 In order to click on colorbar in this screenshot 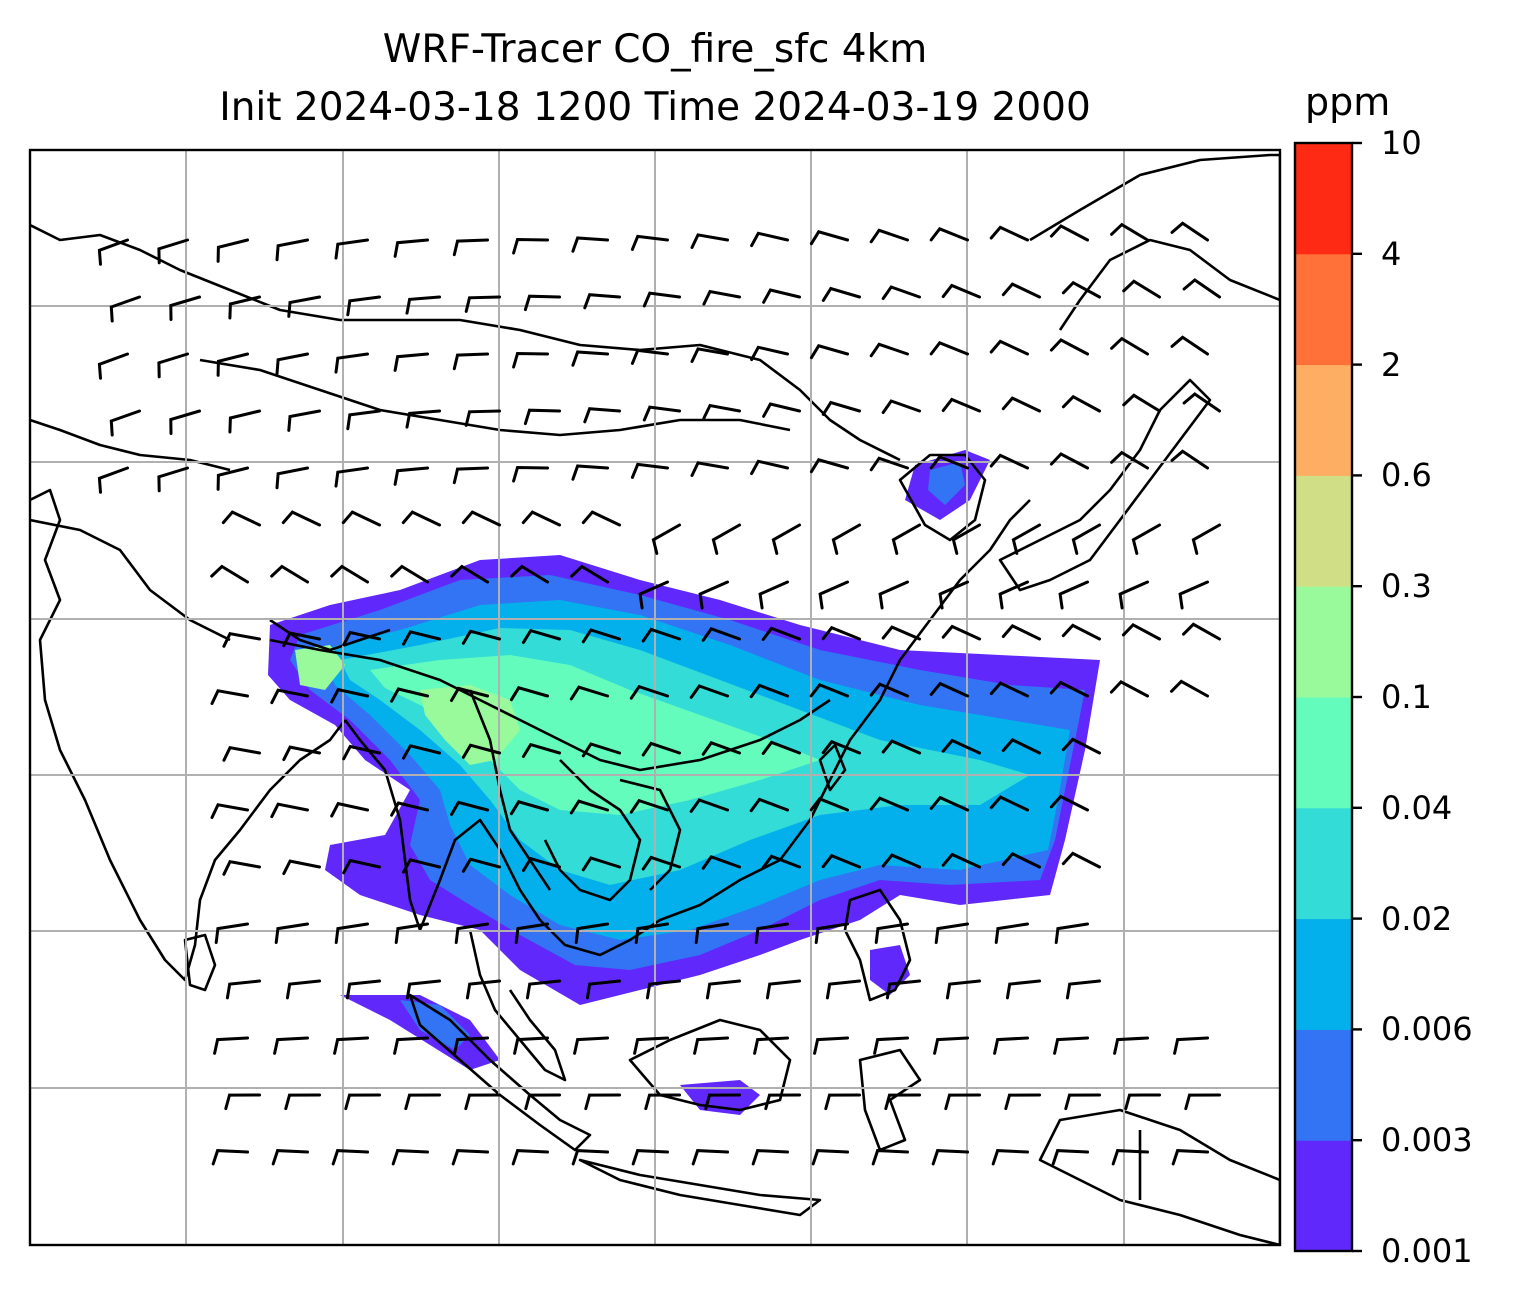, I will do `click(1328, 697)`.